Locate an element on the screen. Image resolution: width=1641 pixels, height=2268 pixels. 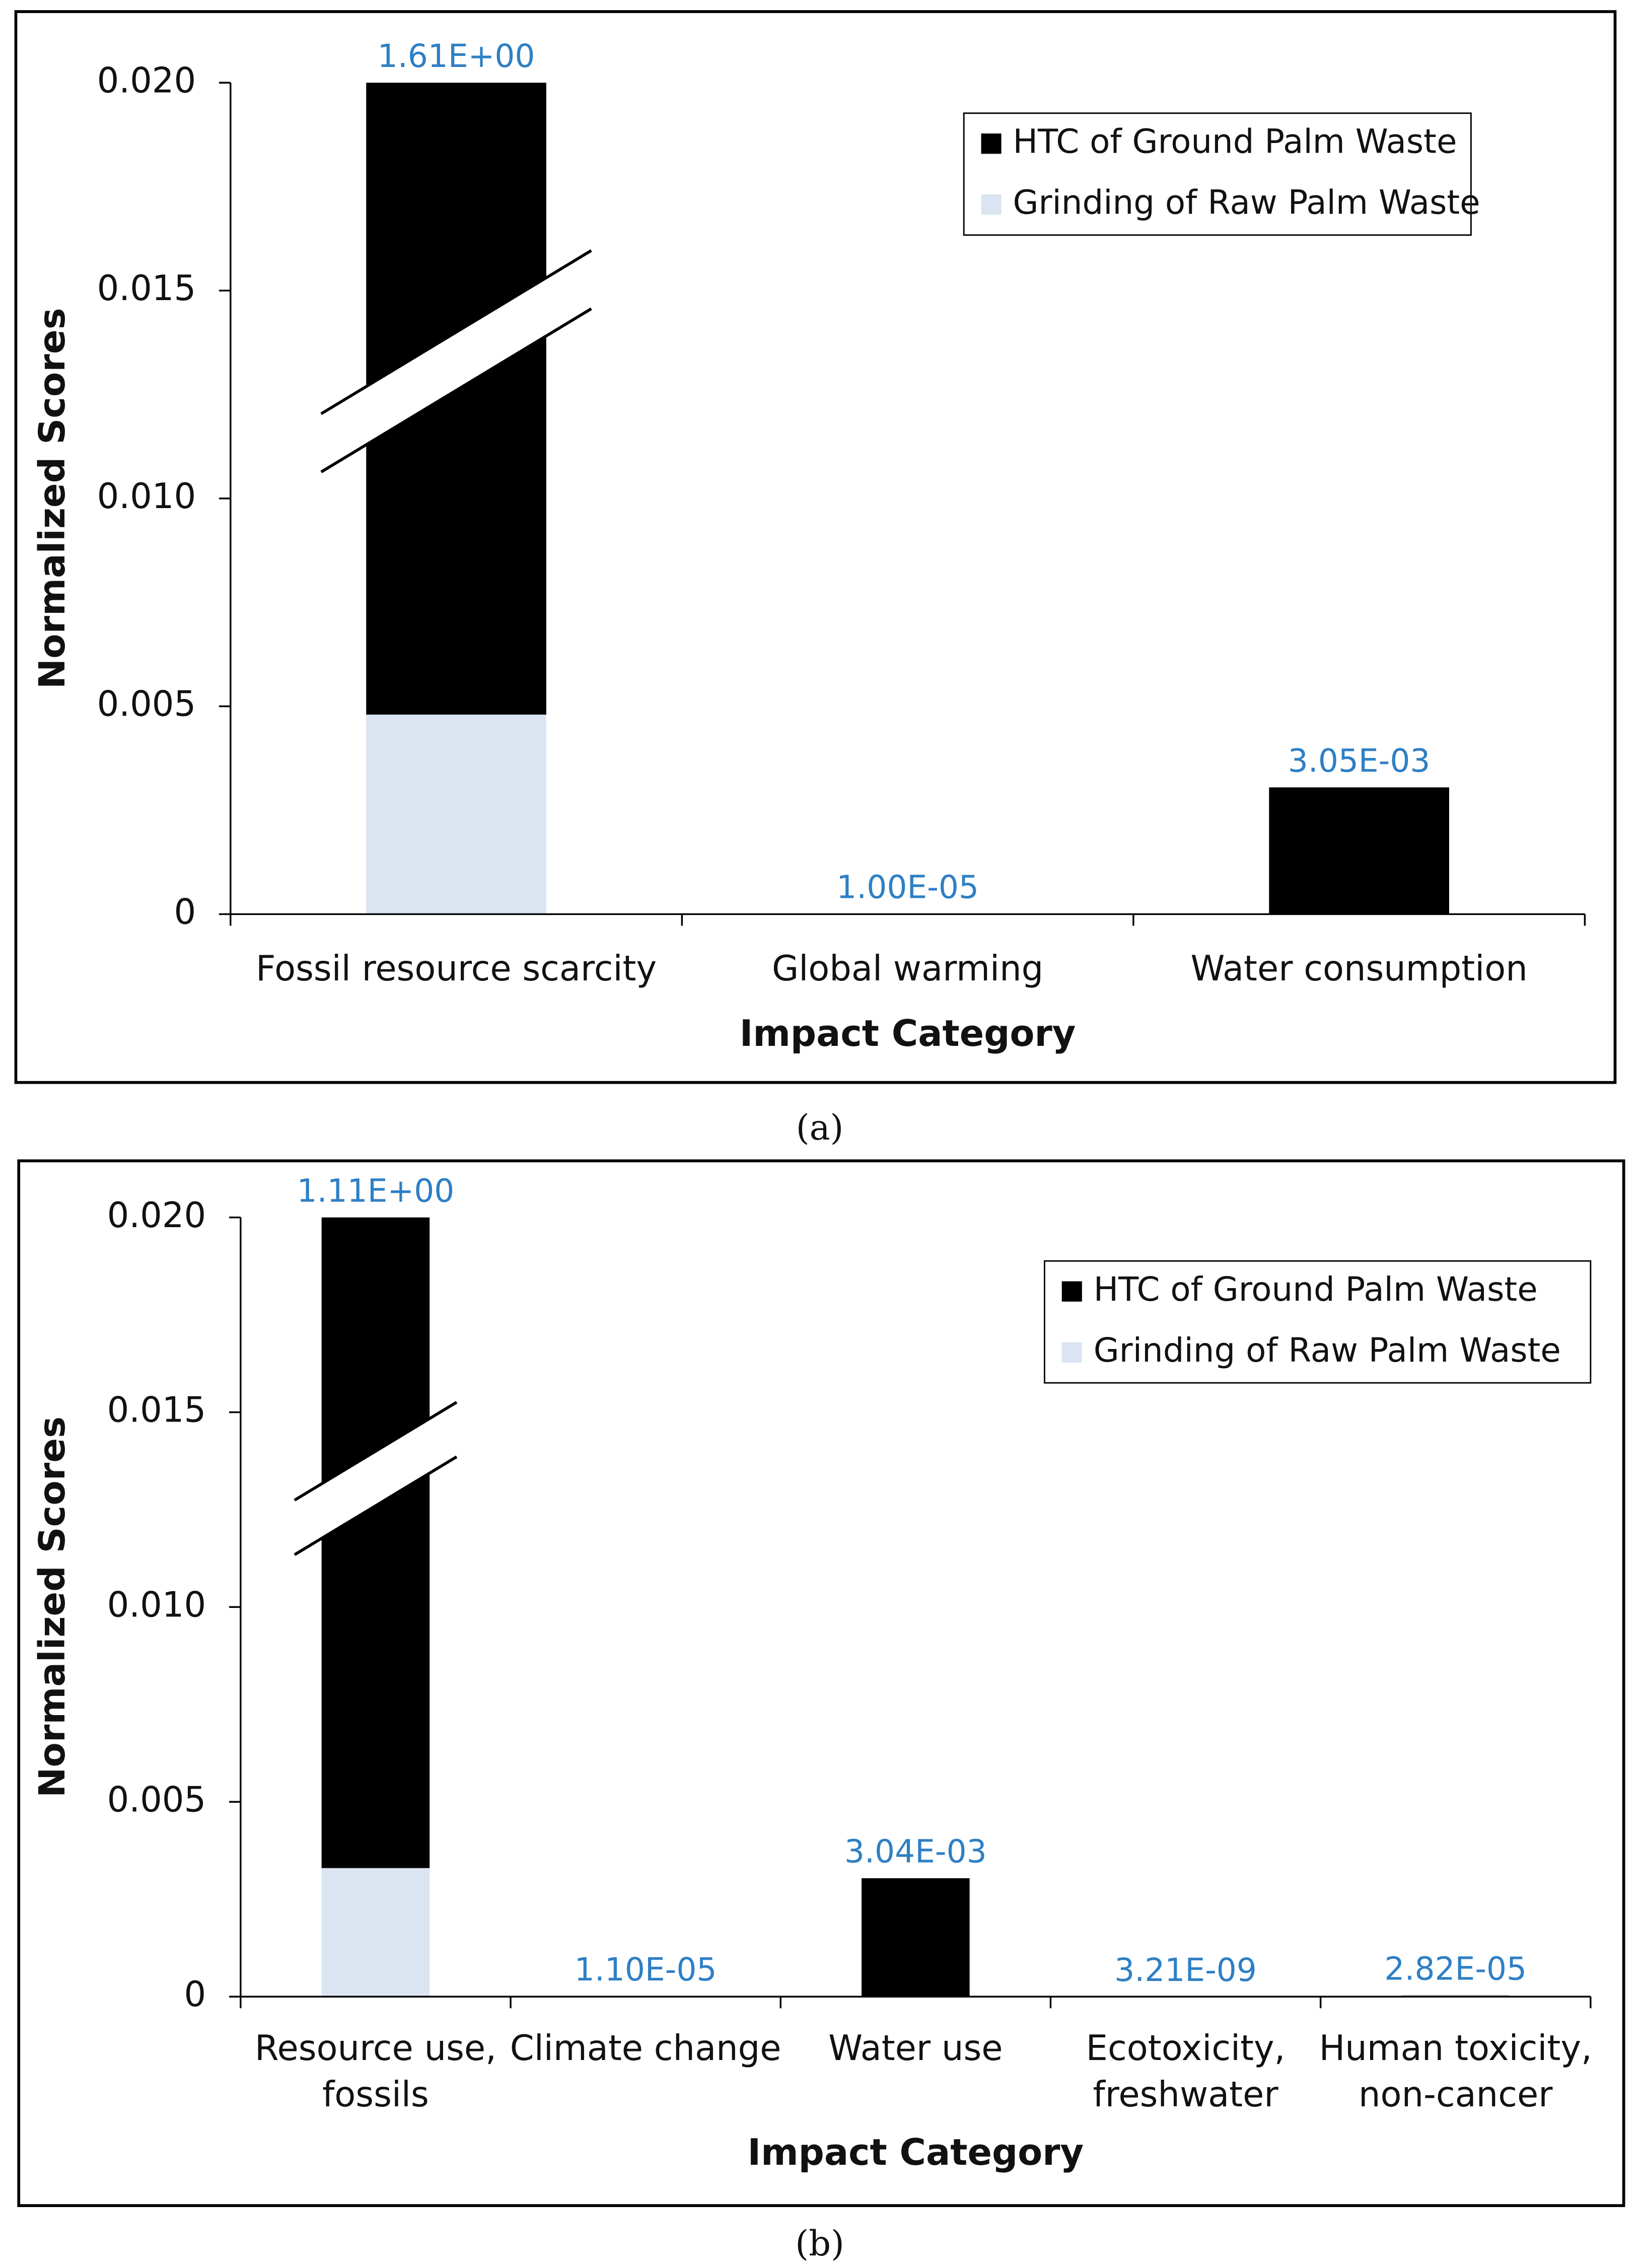
value-label: 3.04E-03 is located at coordinates (915, 1851).